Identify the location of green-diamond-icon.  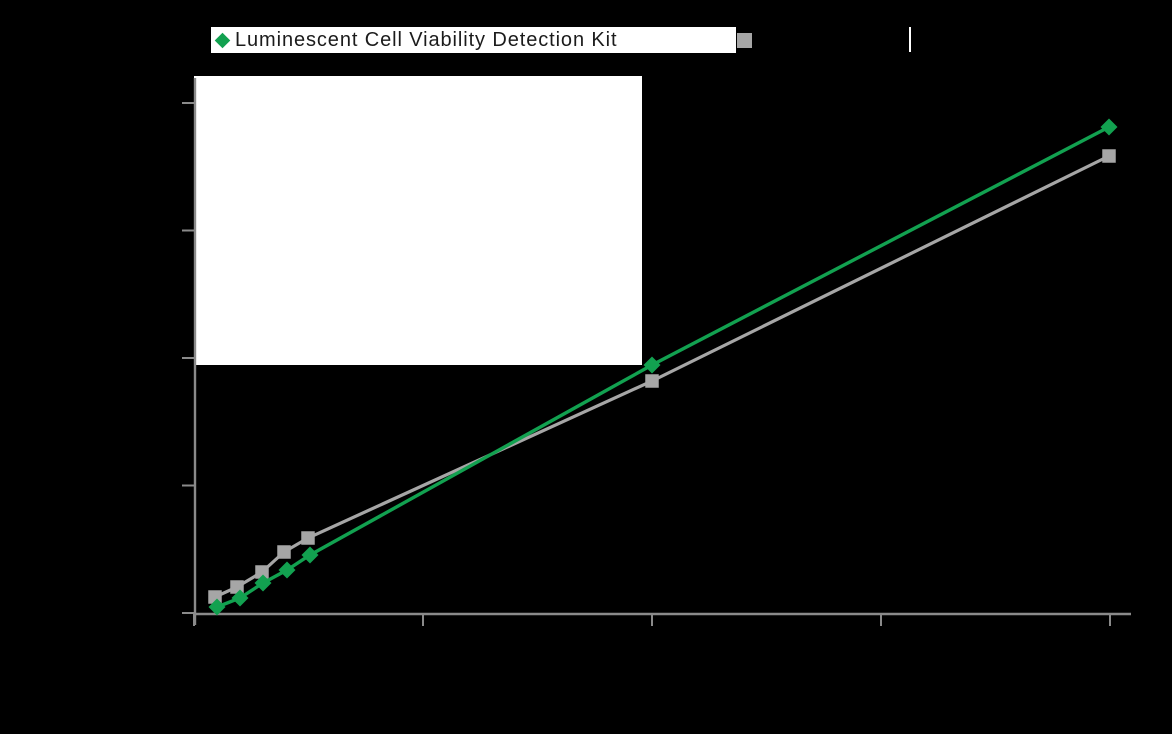
(222, 40).